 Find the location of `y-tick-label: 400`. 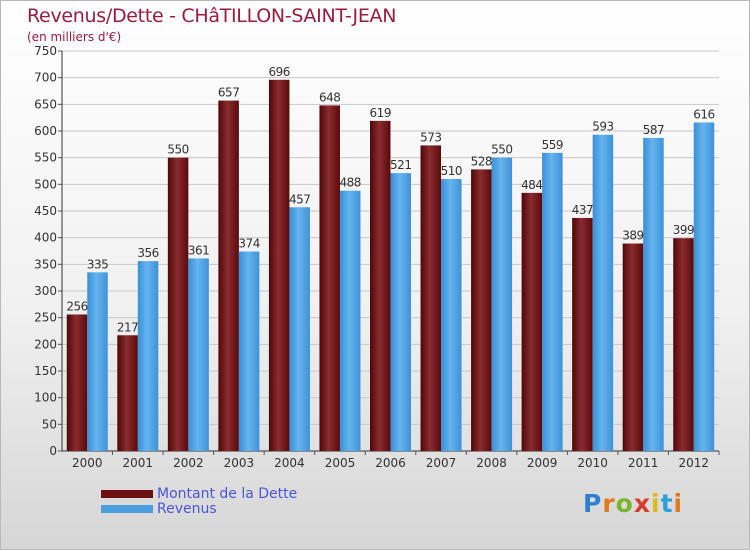

y-tick-label: 400 is located at coordinates (45, 238).